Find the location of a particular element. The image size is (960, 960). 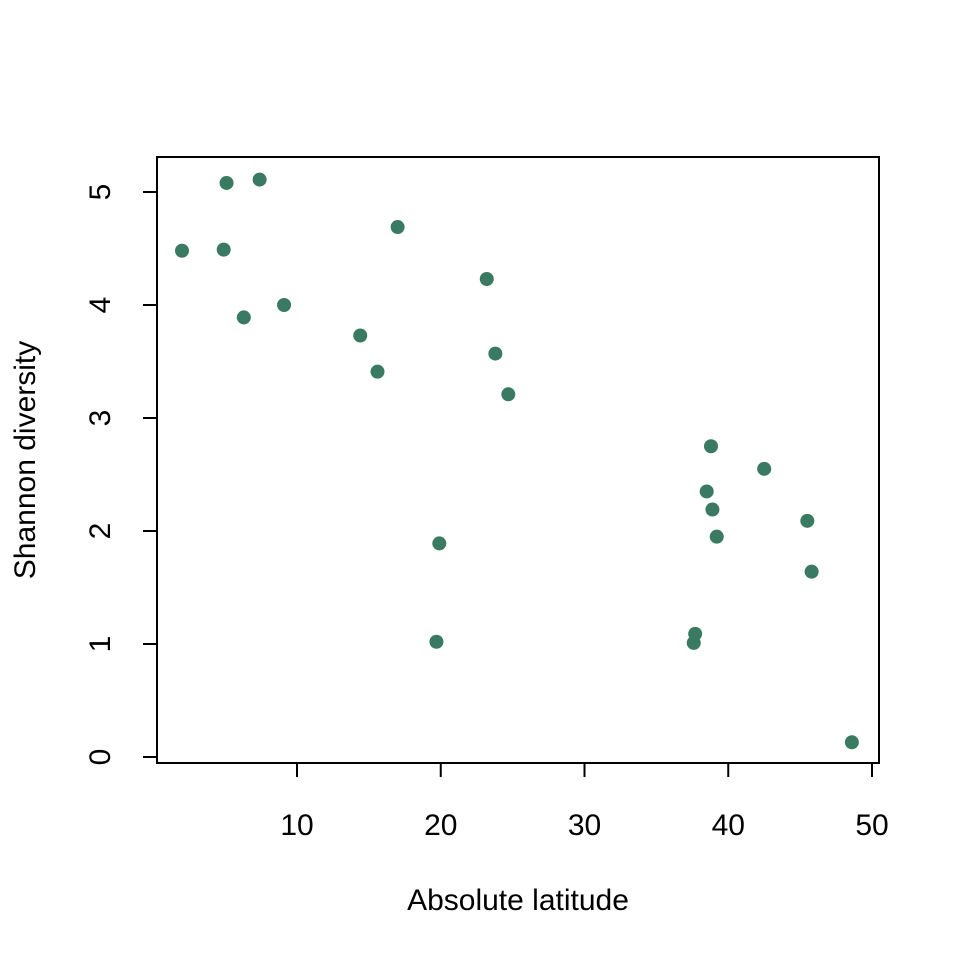

y-axis: 0 1 2 3 4 5 is located at coordinates (121, 475).